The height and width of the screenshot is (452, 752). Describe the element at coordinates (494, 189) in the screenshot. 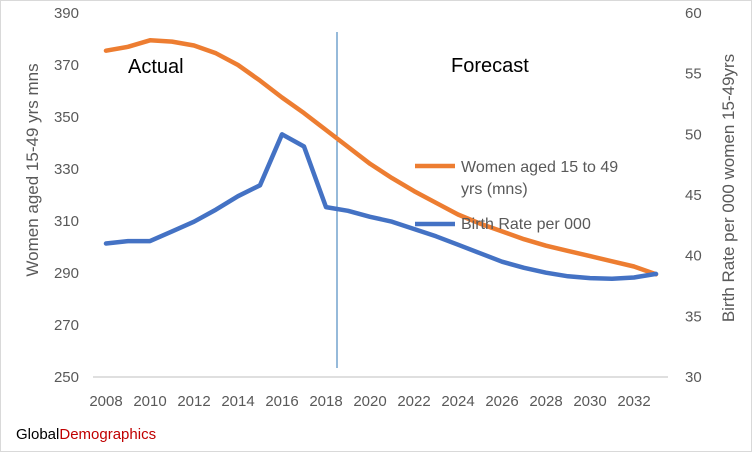

I see `legend-label-women-line-2: yrs (mns)` at that location.